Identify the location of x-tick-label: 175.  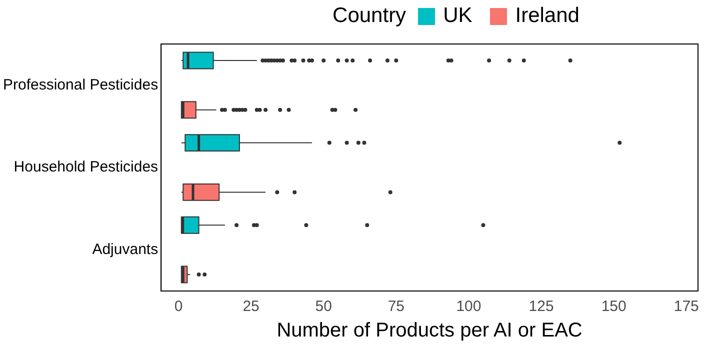
(686, 307).